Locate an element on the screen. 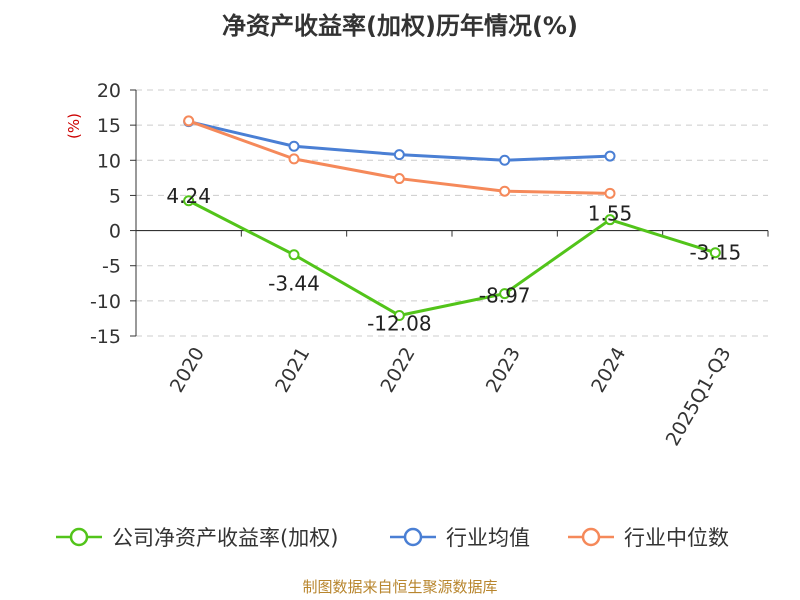 This screenshot has height=600, width=800. y-tick-label: -10 is located at coordinates (105, 302).